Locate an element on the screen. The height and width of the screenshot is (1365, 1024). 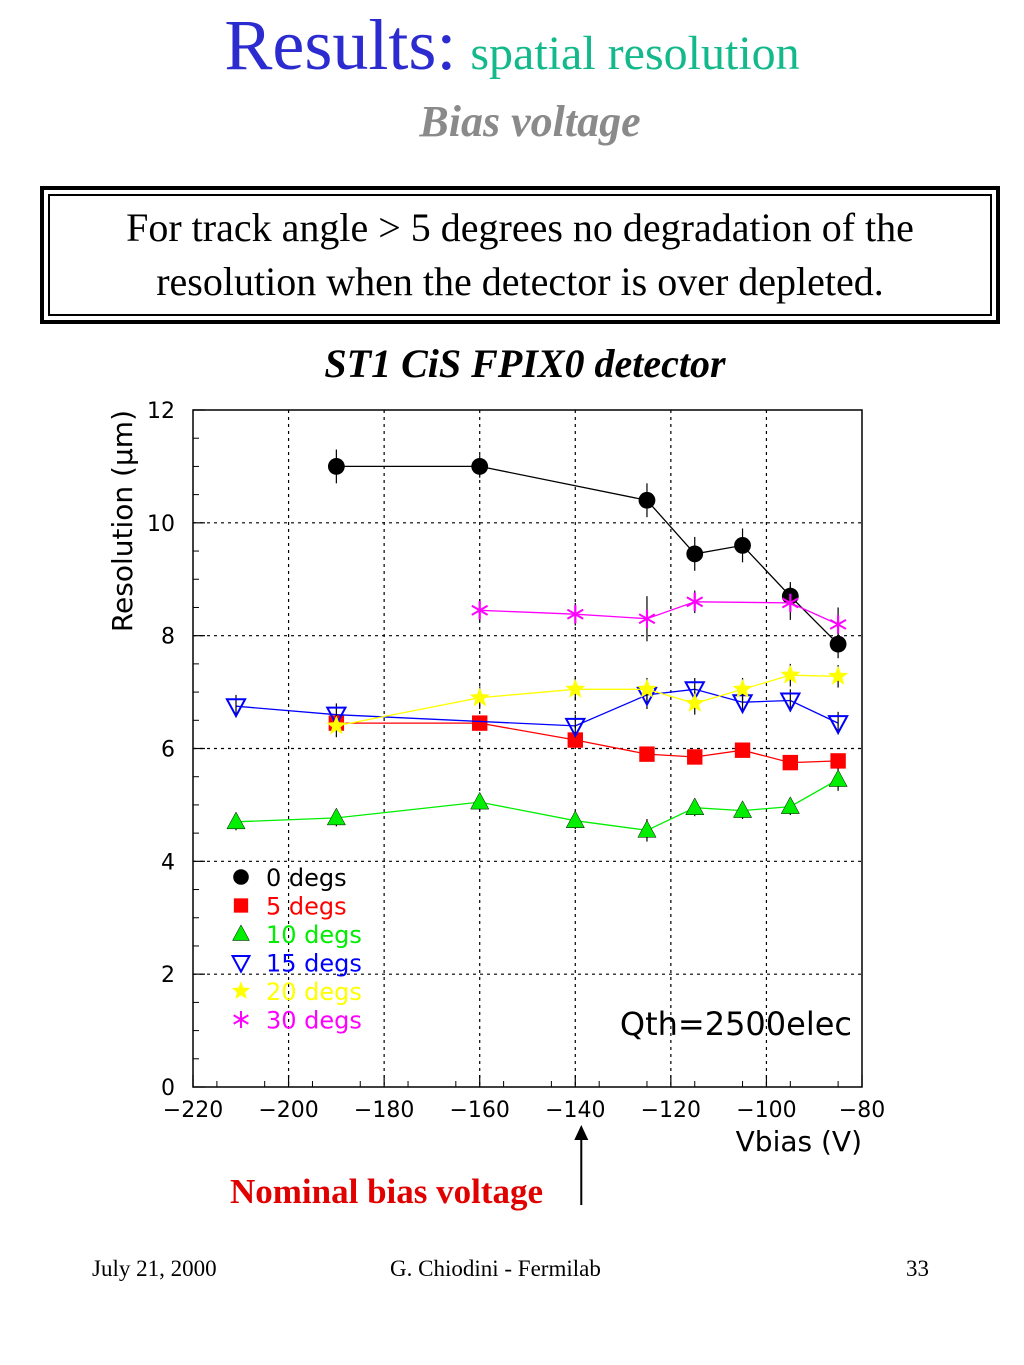
x-tick-label: −160 is located at coordinates (479, 1110).